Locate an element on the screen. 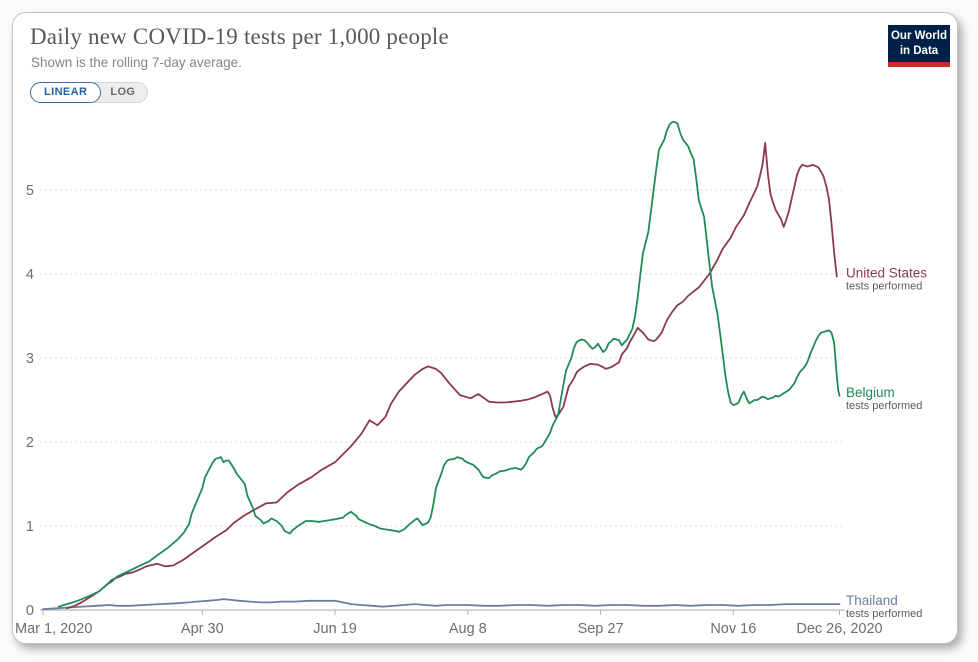  scale-toggle: LINEAR LOG is located at coordinates (89, 92).